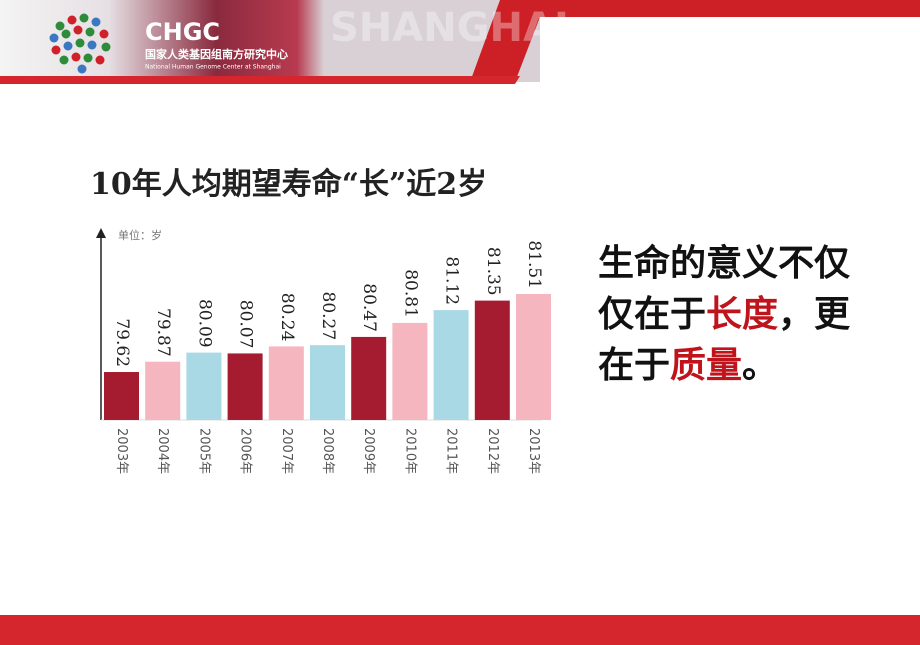 The image size is (920, 645). Describe the element at coordinates (724, 340) in the screenshot. I see `message-text: ，更在于` at that location.